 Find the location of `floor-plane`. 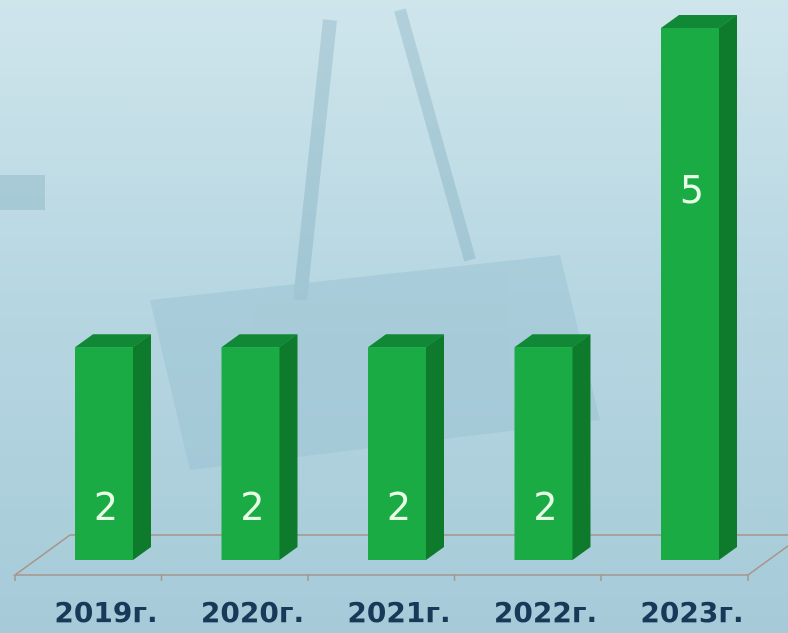

floor-plane is located at coordinates (400, 555).